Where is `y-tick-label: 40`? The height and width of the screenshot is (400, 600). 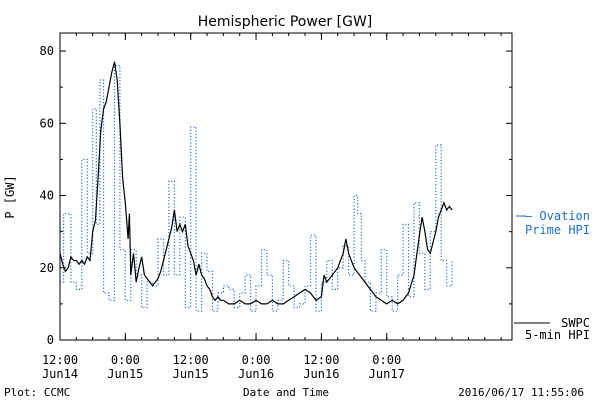 y-tick-label: 40 is located at coordinates (47, 196).